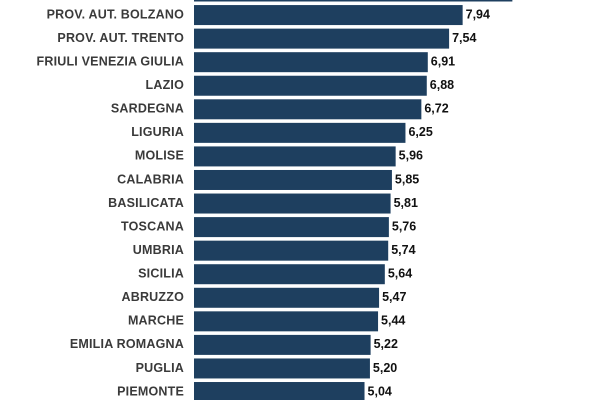  I want to click on value-label: 5,76, so click(404, 226).